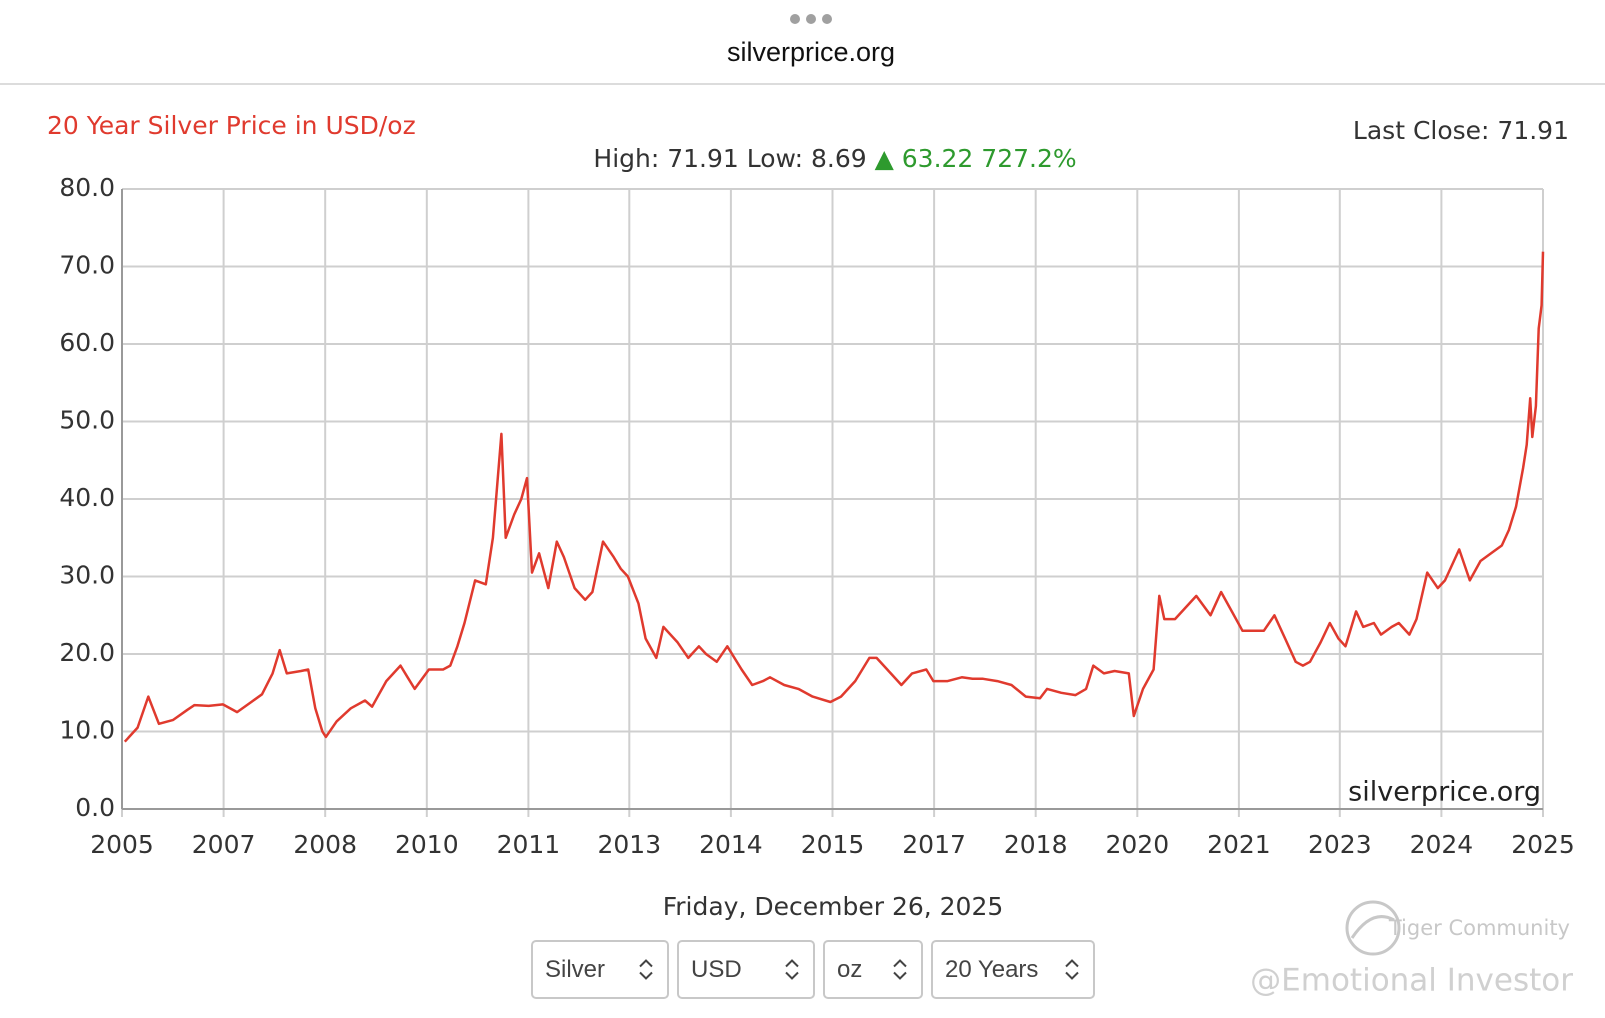  What do you see at coordinates (1411, 981) in the screenshot?
I see `overlay-handle: @Emotional Investor` at bounding box center [1411, 981].